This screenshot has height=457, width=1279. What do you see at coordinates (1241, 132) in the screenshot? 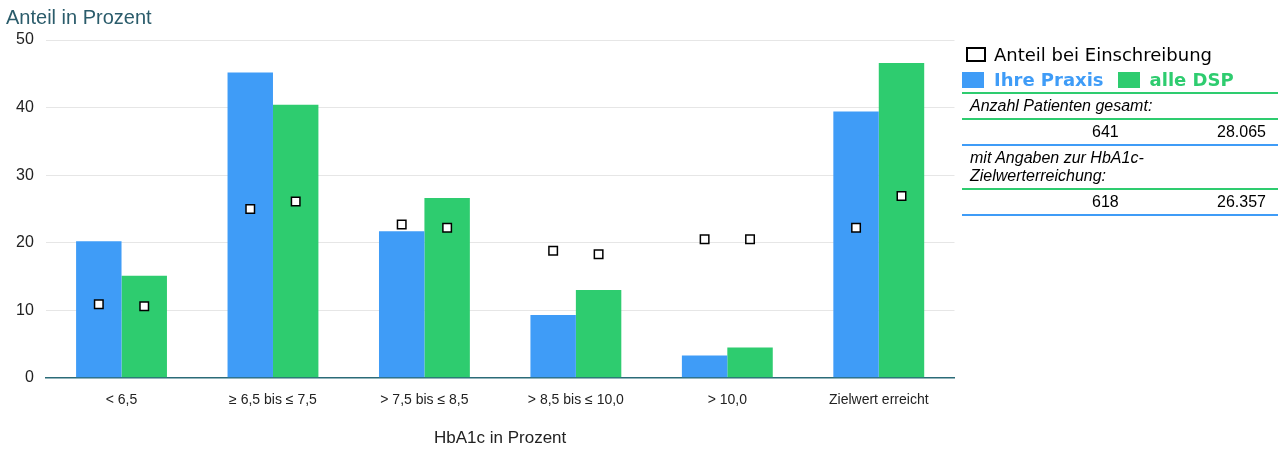
I see `text: 28.065` at bounding box center [1241, 132].